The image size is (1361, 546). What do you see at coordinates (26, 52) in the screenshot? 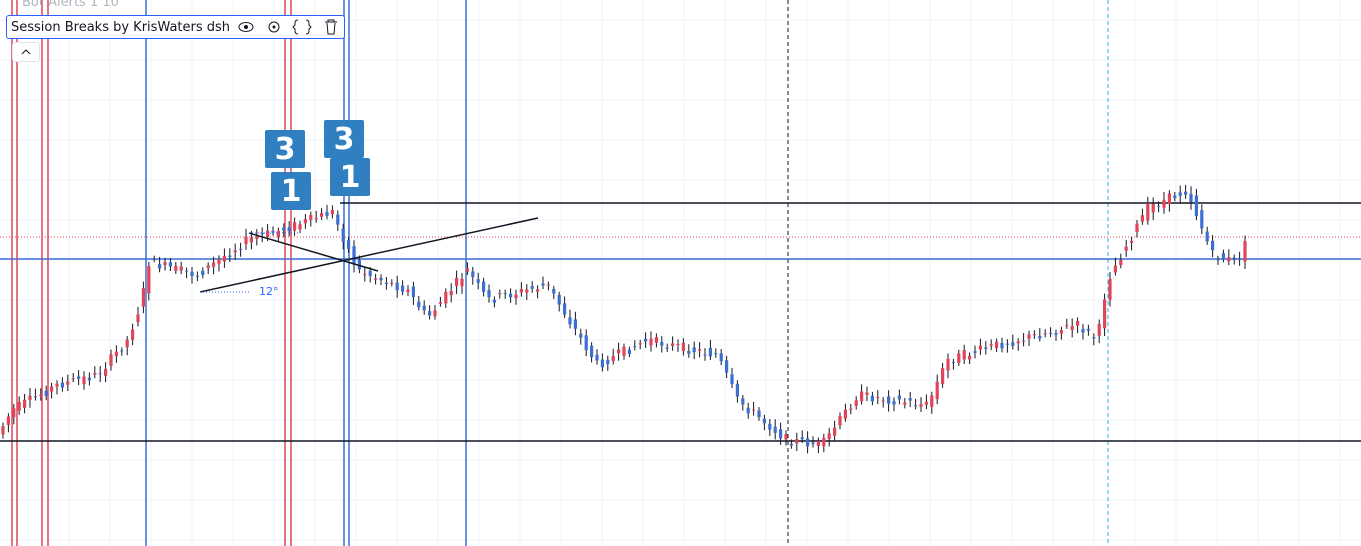
I see `collapse-button` at bounding box center [26, 52].